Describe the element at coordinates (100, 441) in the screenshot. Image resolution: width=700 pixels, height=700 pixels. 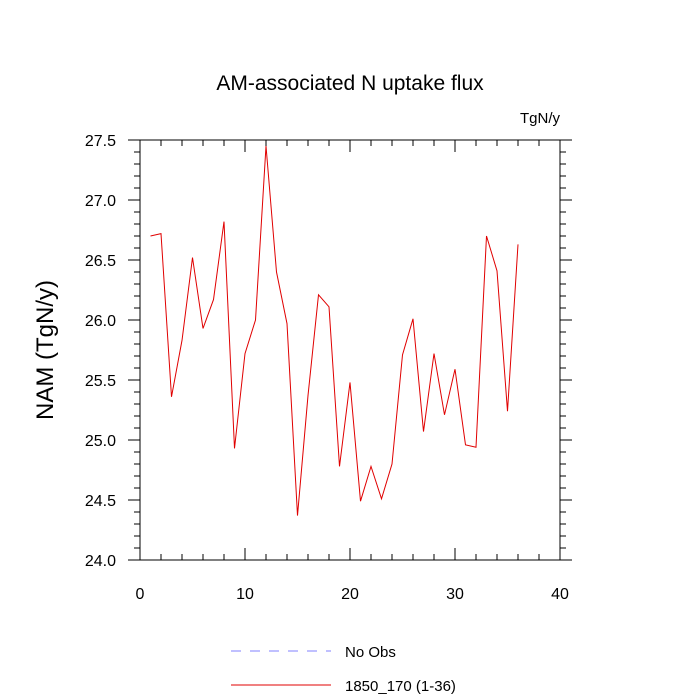
I see `y-tick-label: 25.0` at that location.